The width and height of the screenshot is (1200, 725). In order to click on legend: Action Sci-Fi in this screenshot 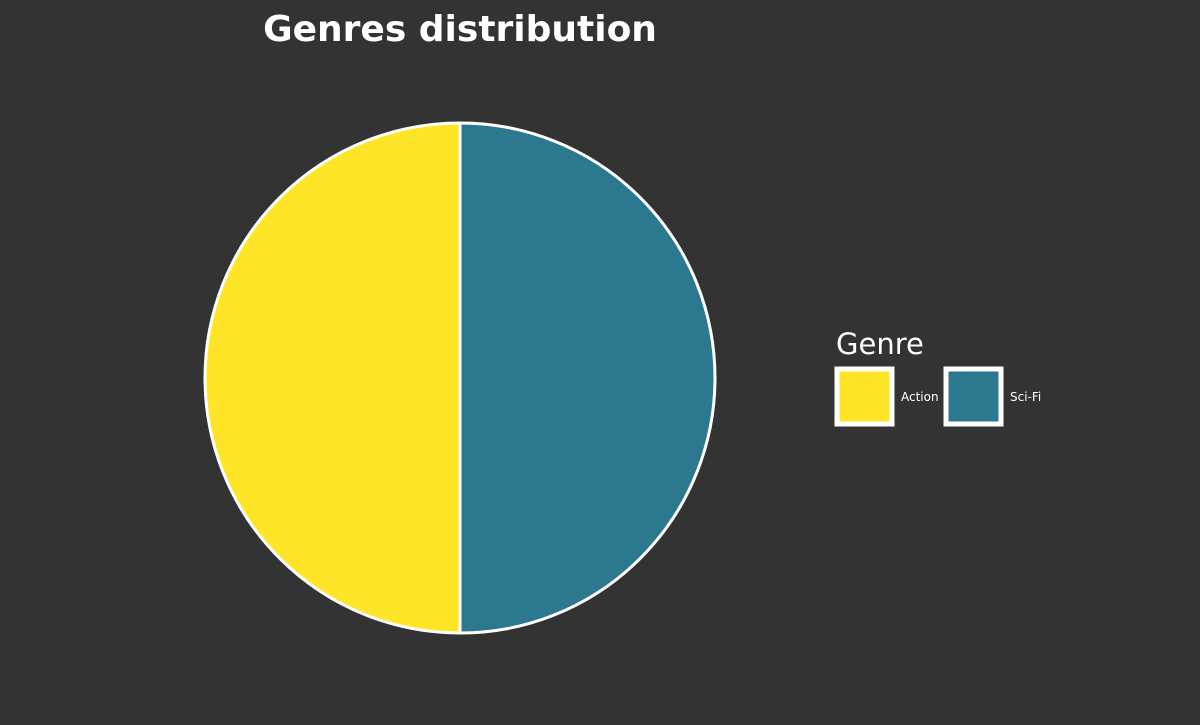, I will do `click(937, 396)`.